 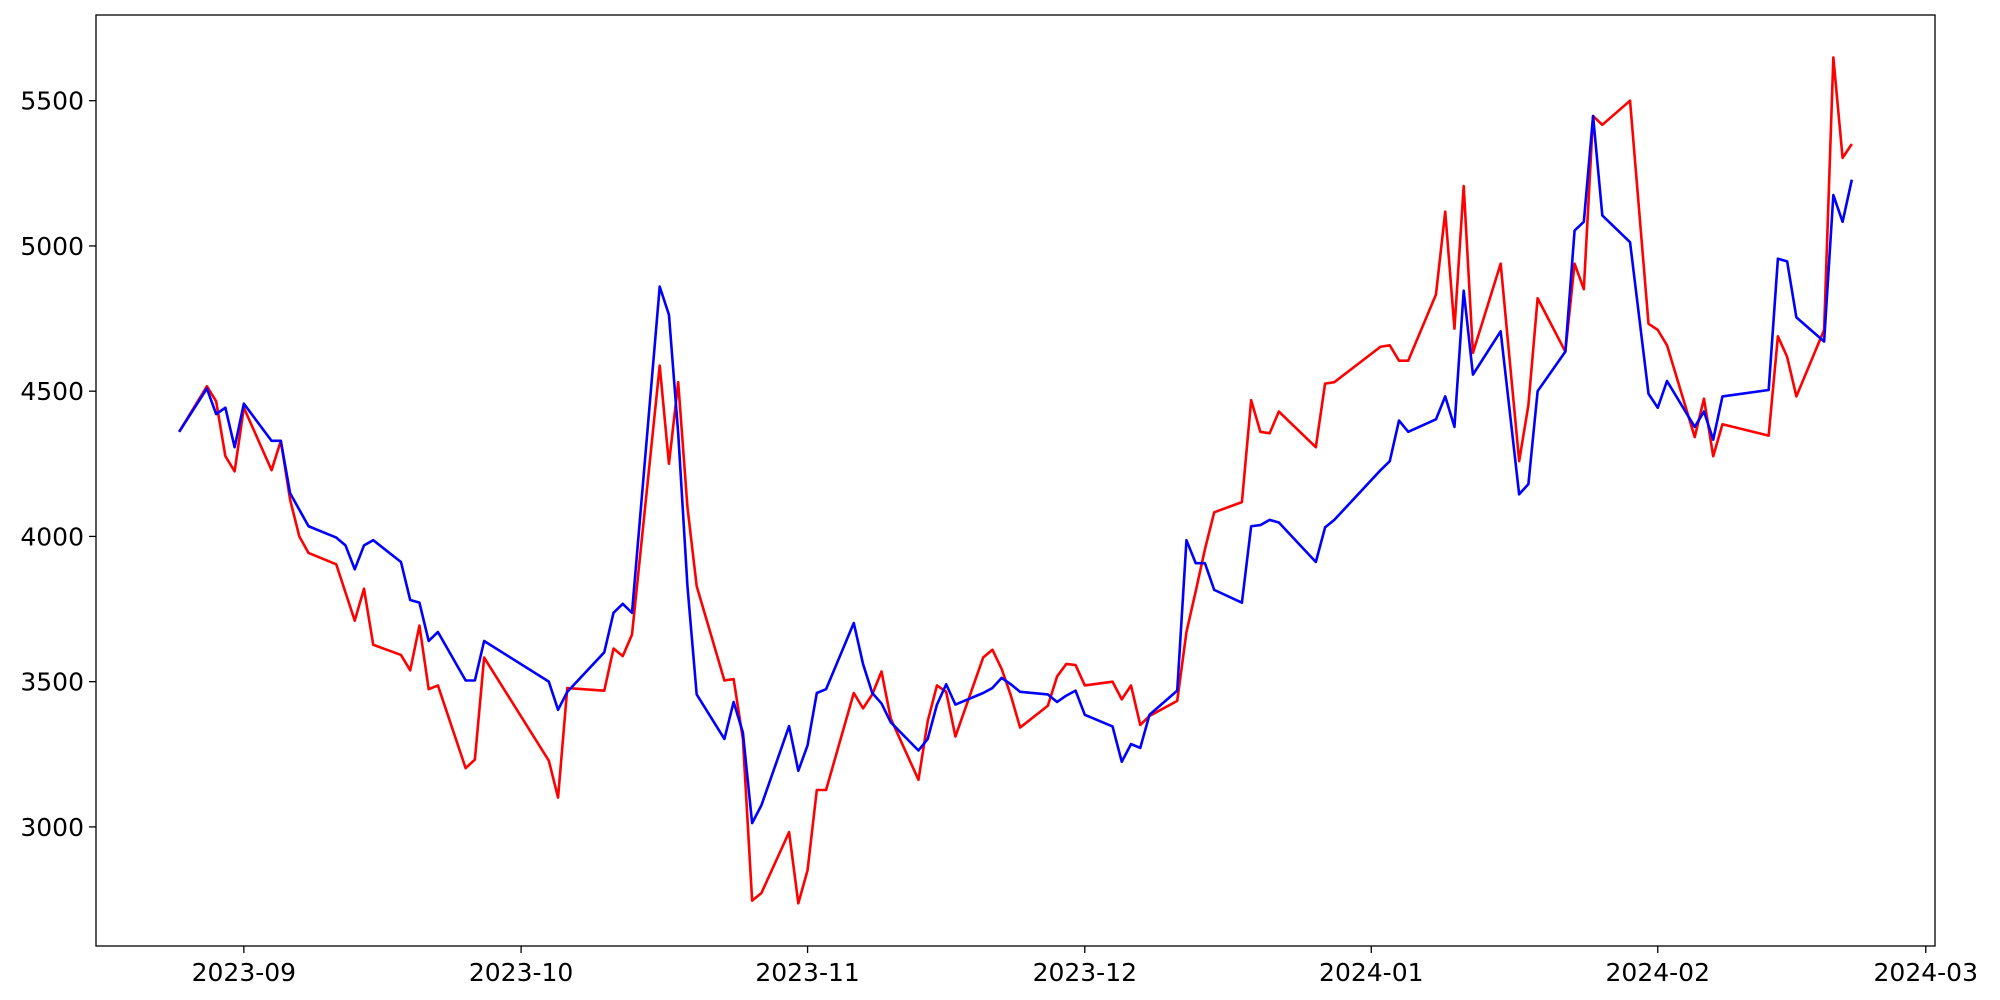 I want to click on y-tick-label: 5000, so click(x=52, y=246).